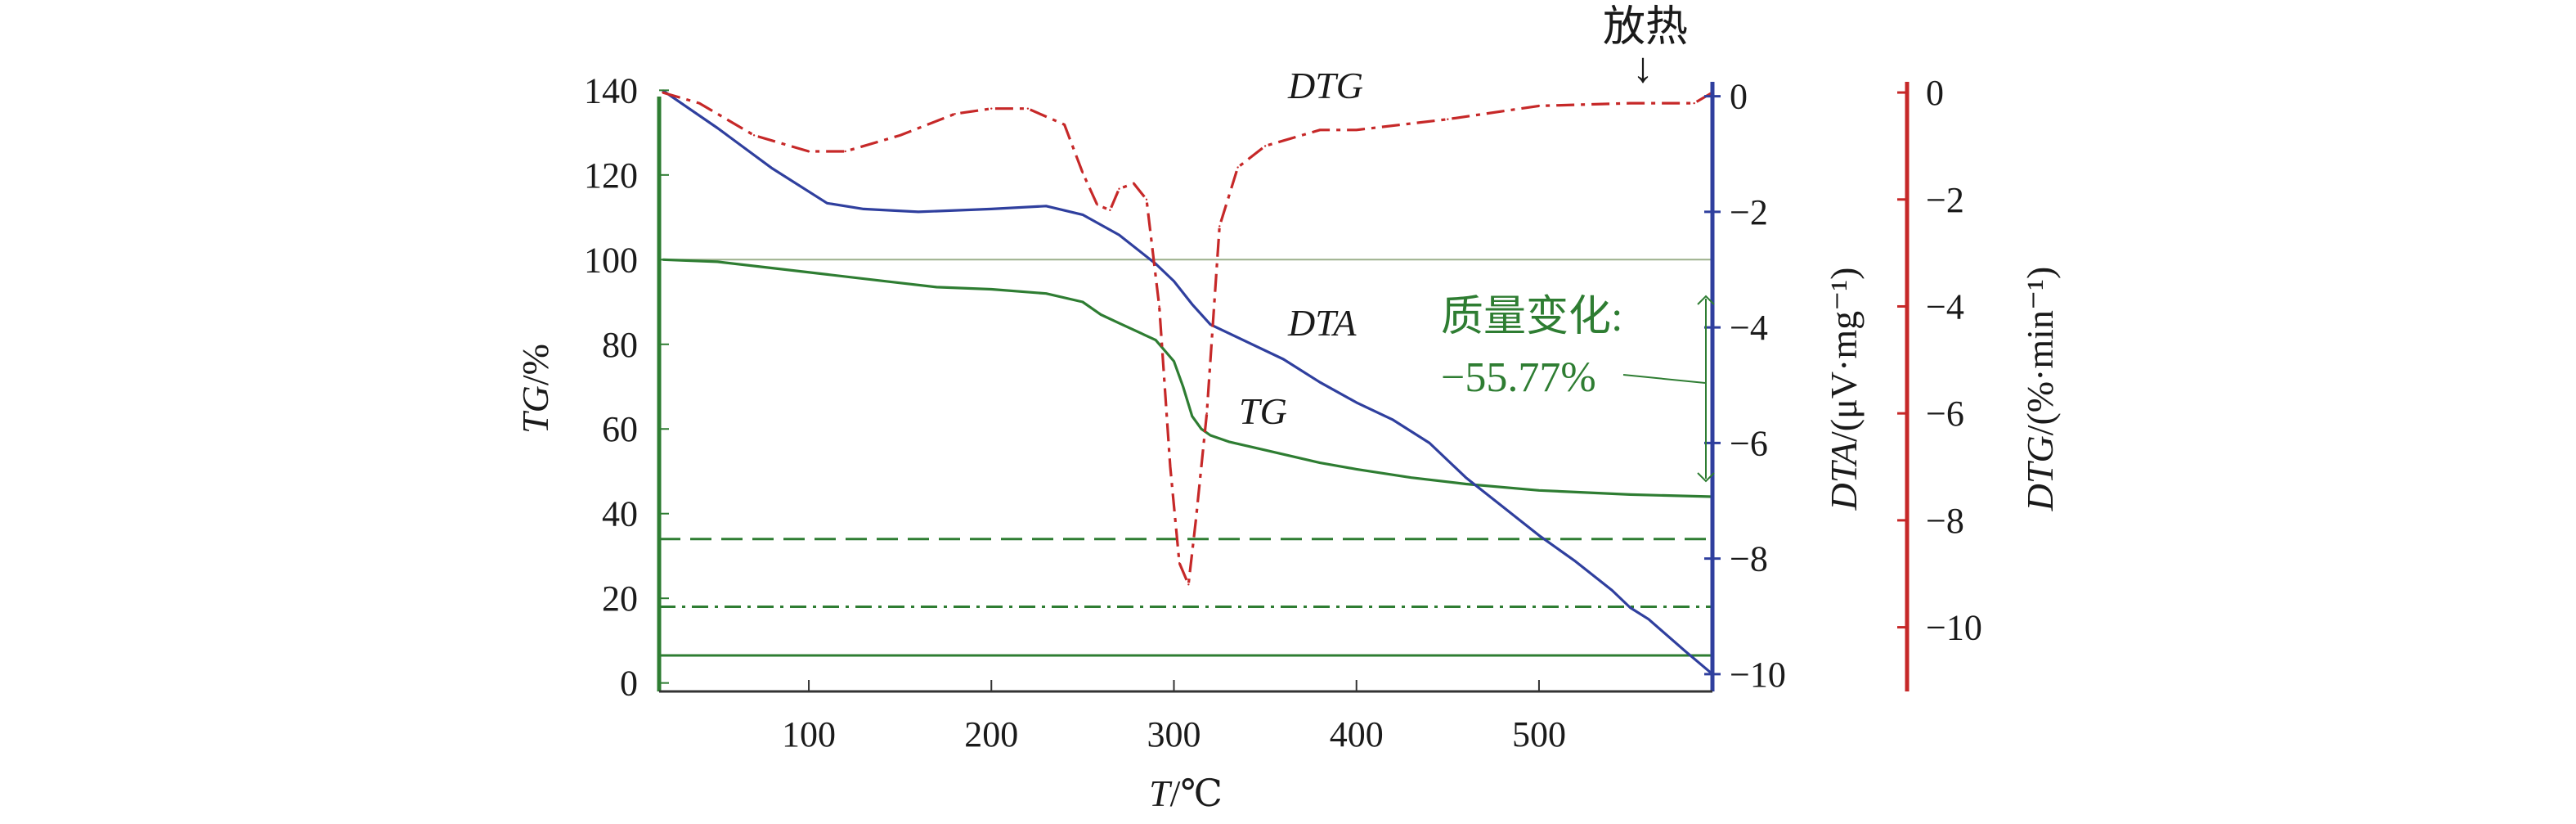 The height and width of the screenshot is (824, 2576). I want to click on tg-tick-label: 20, so click(620, 599).